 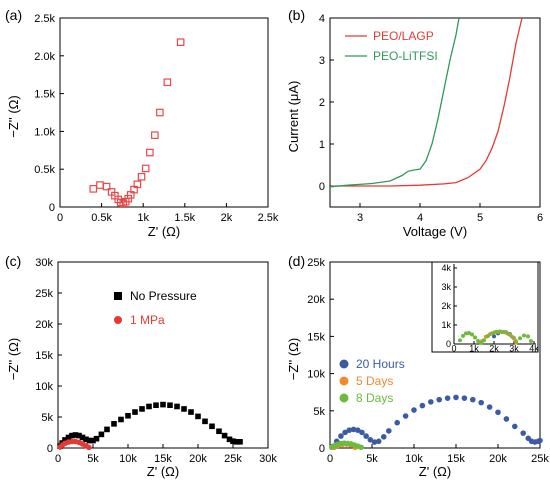 What do you see at coordinates (322, 449) in the screenshot?
I see `y-tick-label: 0` at bounding box center [322, 449].